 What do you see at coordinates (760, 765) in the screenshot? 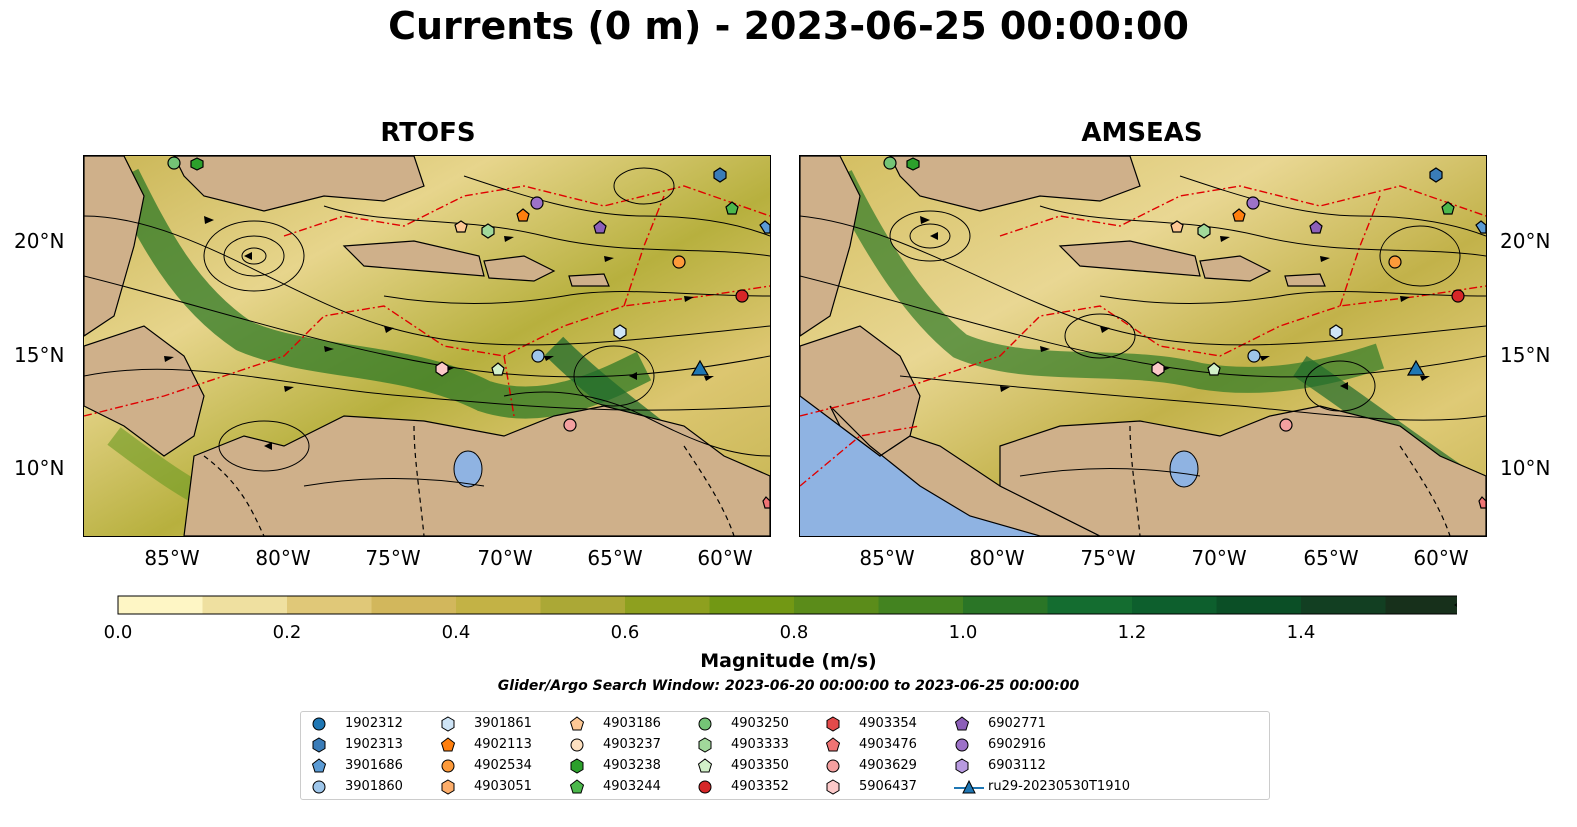
I see `legend-label: 4903350` at bounding box center [760, 765].